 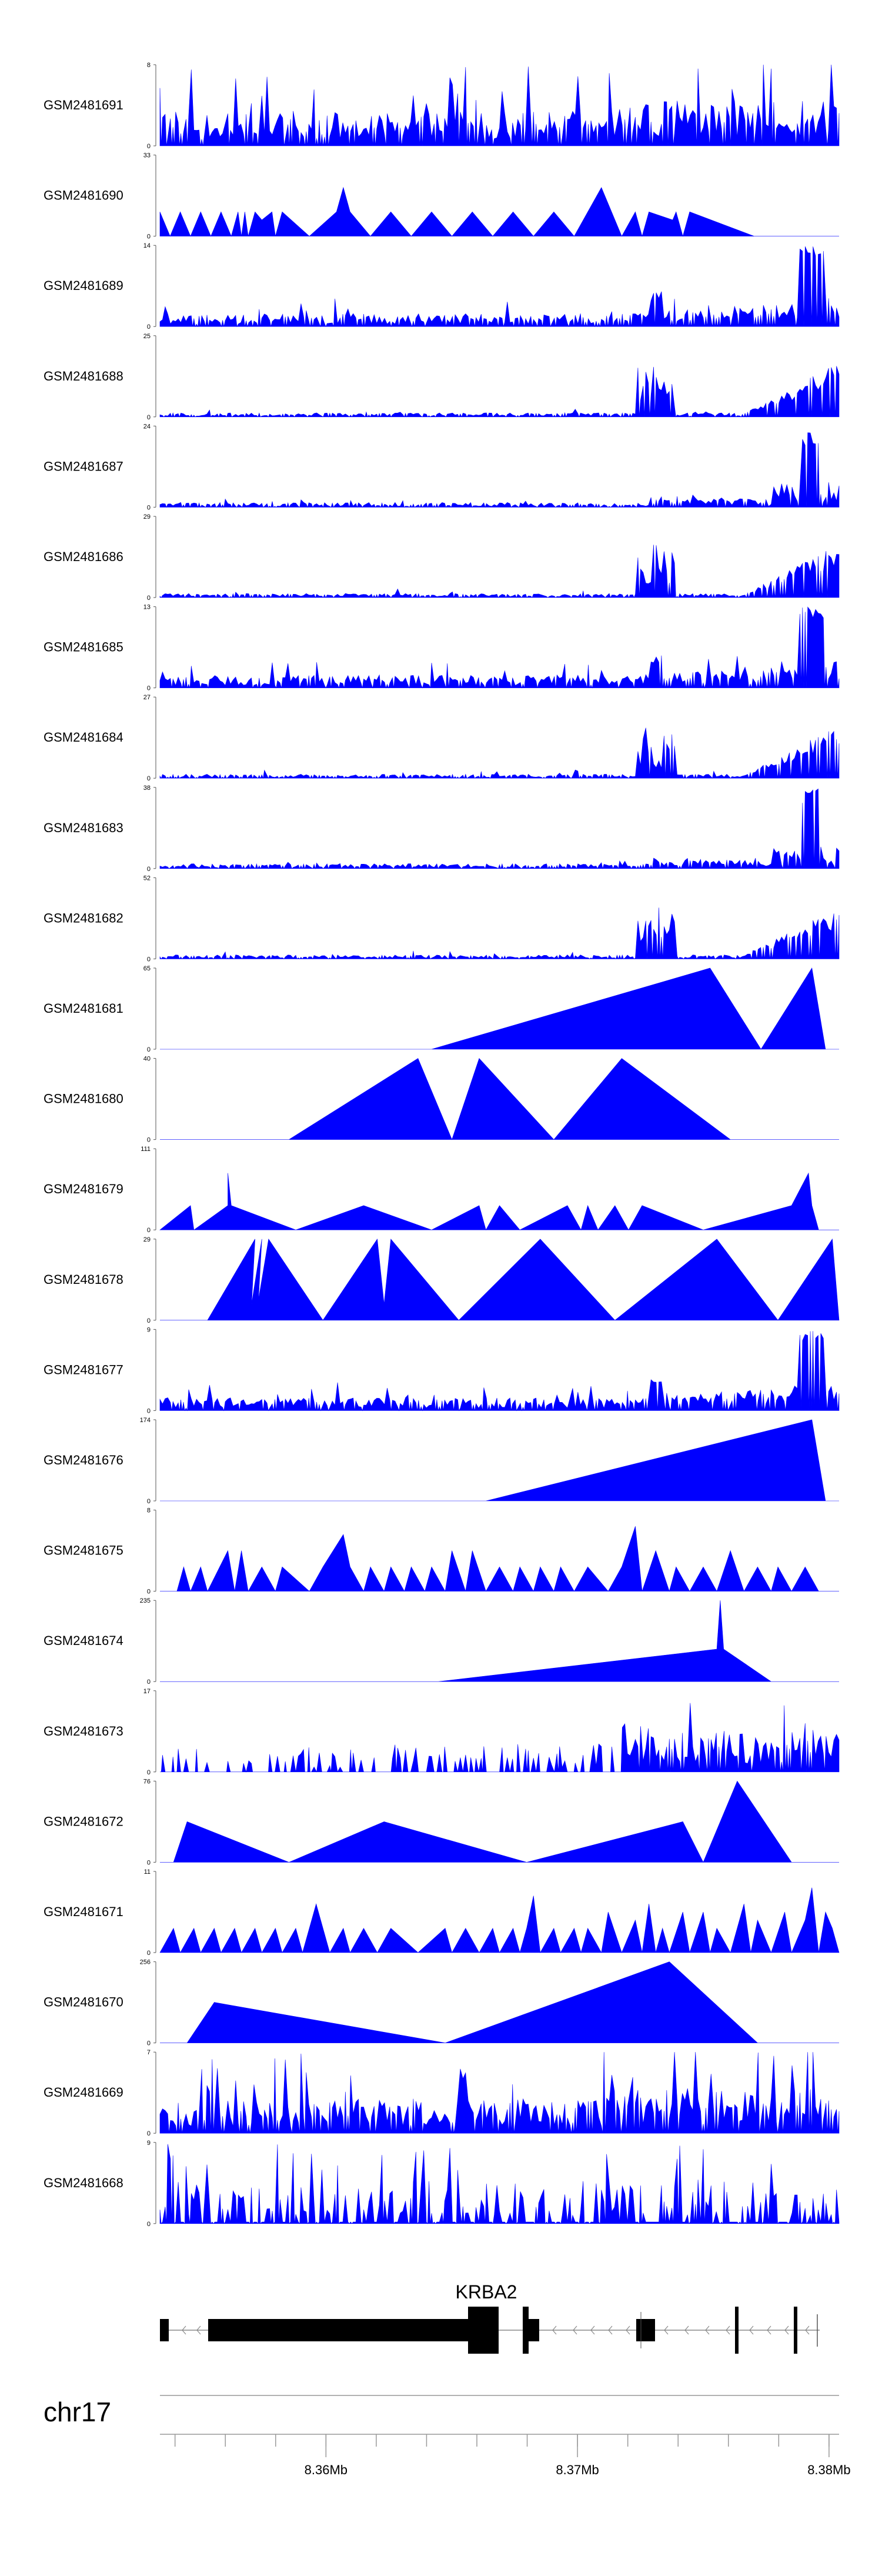 I want to click on track-label: GSM2481690, so click(x=83, y=195).